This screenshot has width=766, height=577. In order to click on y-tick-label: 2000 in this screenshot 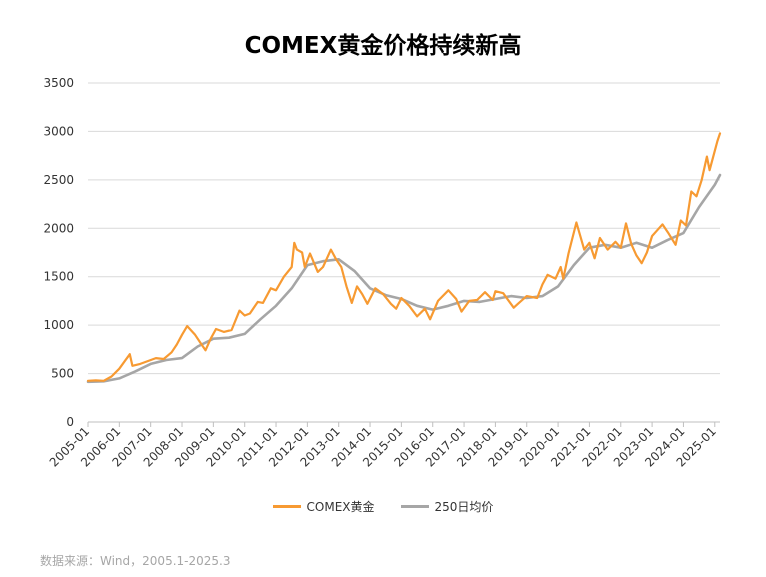, I will do `click(58, 228)`.